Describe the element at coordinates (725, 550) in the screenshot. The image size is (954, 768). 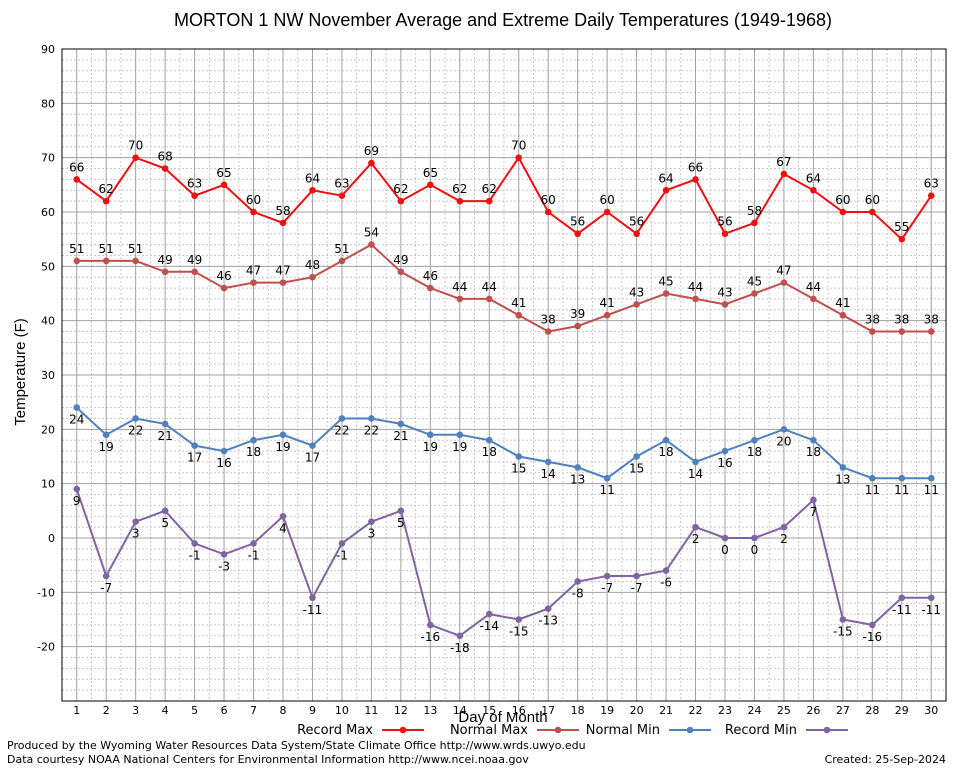
I see `data-label: 0` at that location.